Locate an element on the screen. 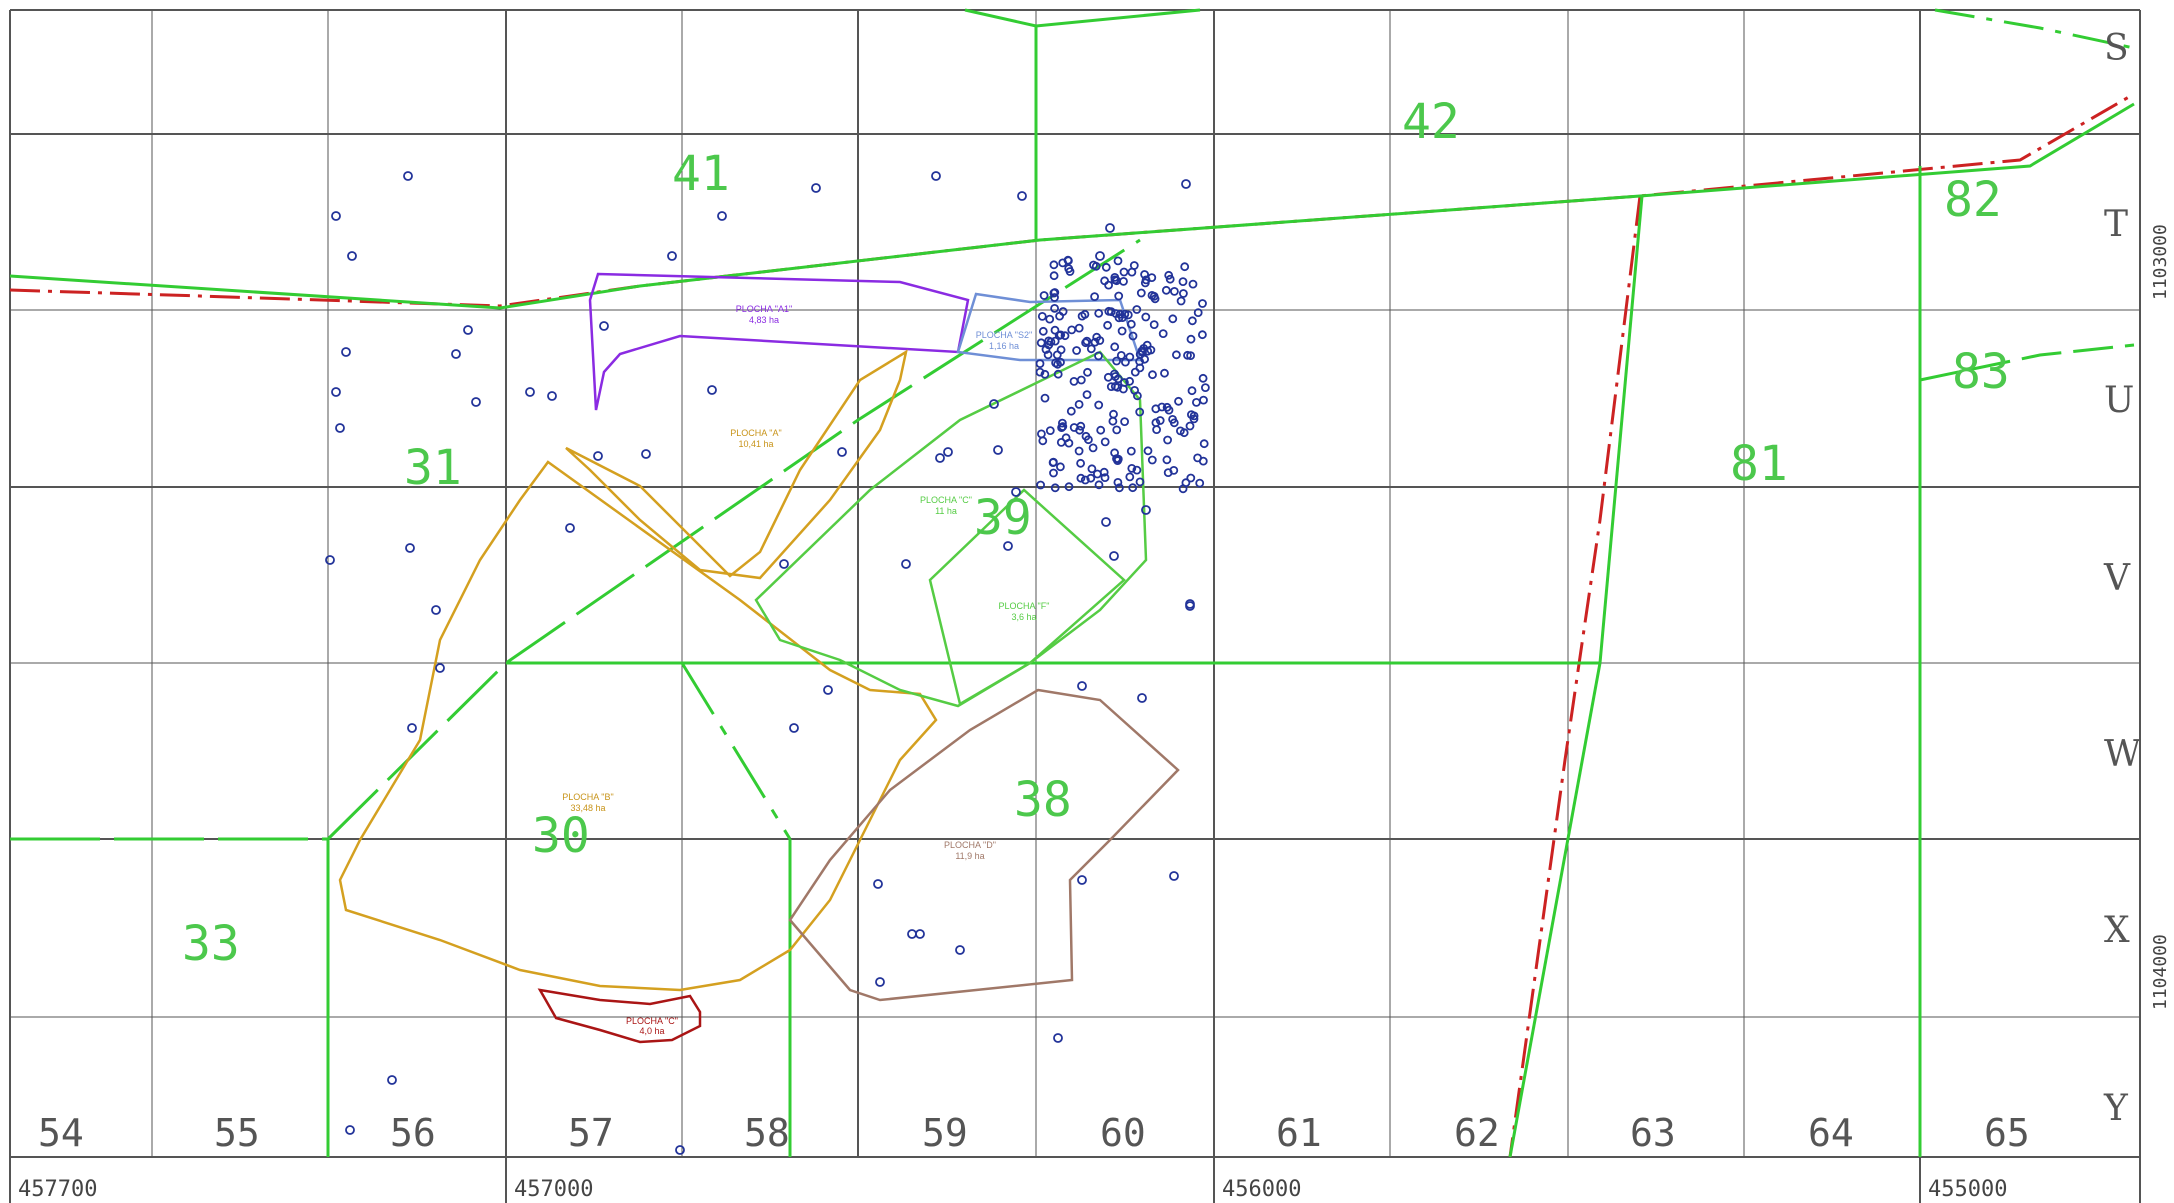 The image size is (2174, 1203). section-label: 33 is located at coordinates (211, 944).